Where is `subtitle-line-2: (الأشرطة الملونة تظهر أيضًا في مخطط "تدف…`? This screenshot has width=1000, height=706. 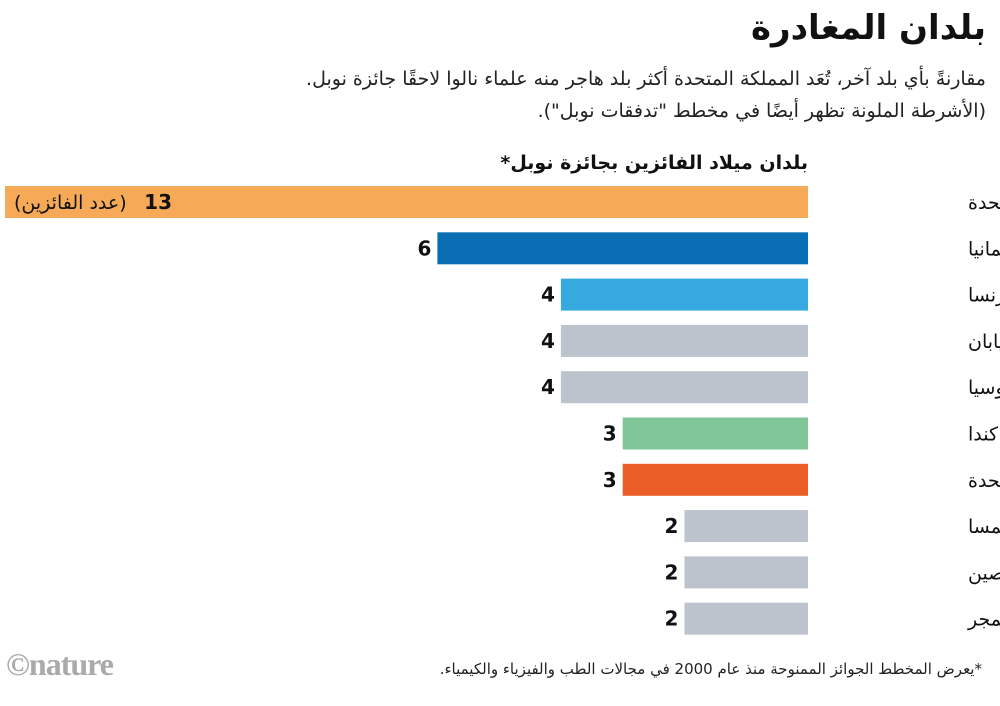
subtitle-line-2: (الأشرطة الملونة تظهر أيضًا في مخطط "تدف… is located at coordinates (761, 111).